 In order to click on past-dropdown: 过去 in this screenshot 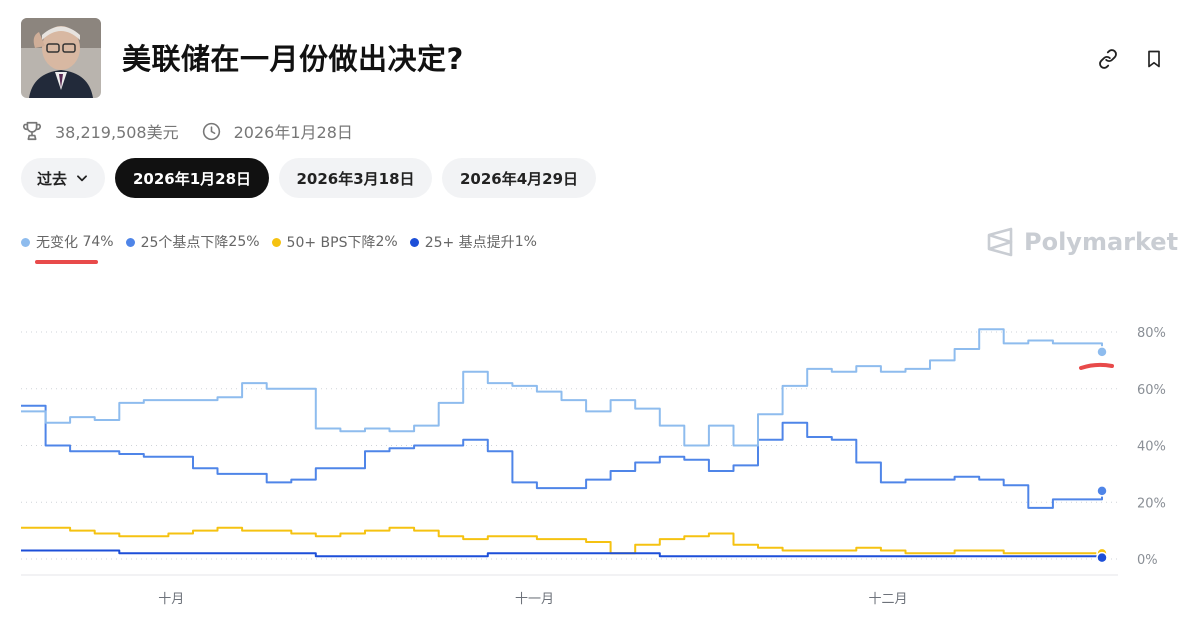, I will do `click(63, 178)`.